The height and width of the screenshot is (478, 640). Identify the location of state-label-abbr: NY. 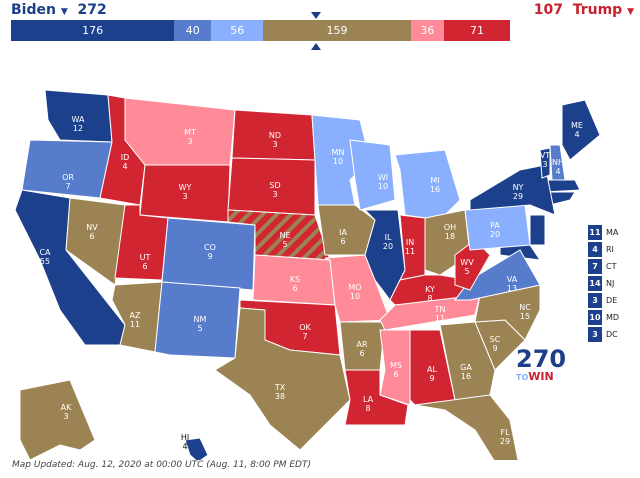
(518, 187).